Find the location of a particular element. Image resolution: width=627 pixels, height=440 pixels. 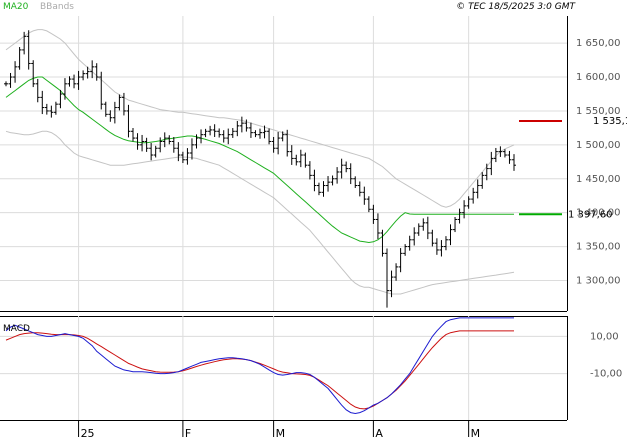

macd-tick-label: 10,00 is located at coordinates (604, 336).